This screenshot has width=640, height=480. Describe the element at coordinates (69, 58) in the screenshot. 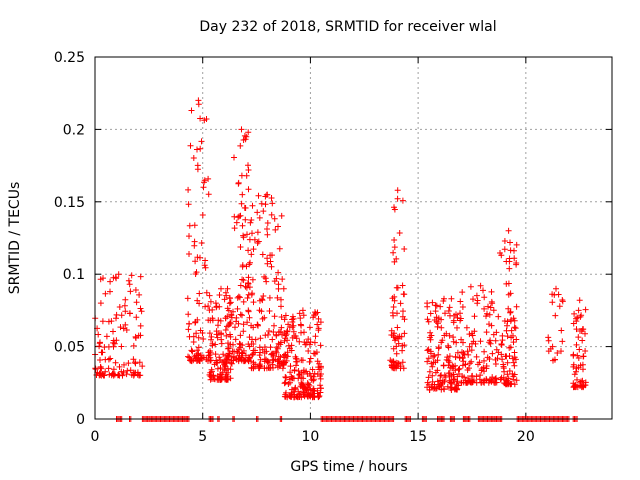

I see `y-tick-label: 0.25` at that location.